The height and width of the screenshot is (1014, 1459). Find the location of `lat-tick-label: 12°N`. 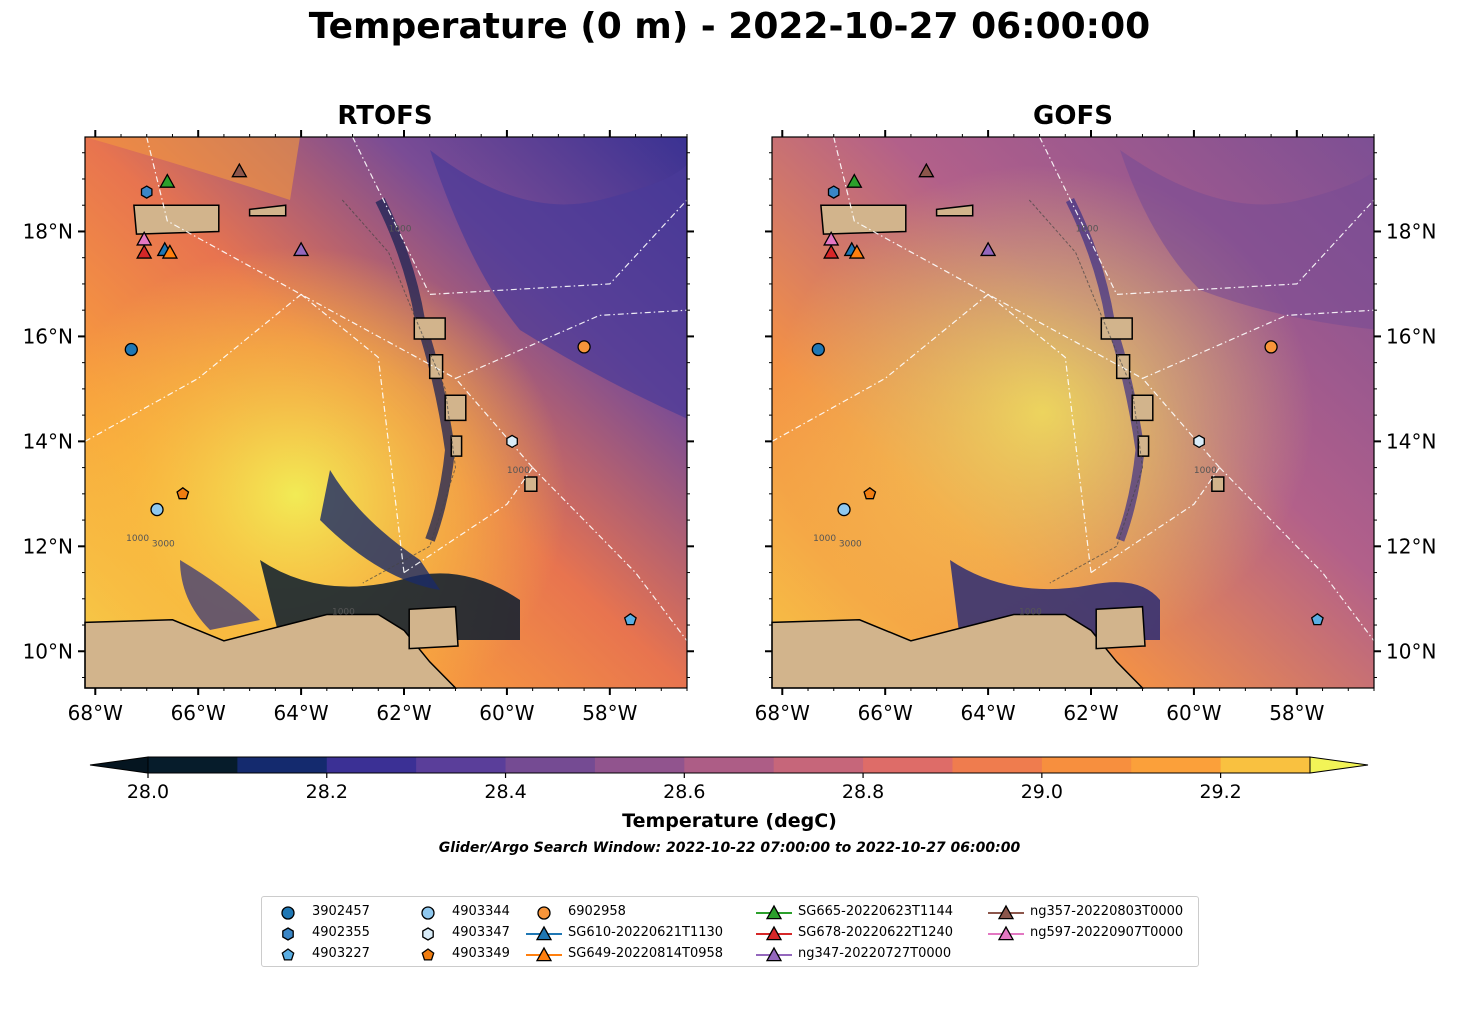

lat-tick-label: 12°N is located at coordinates (1411, 546).